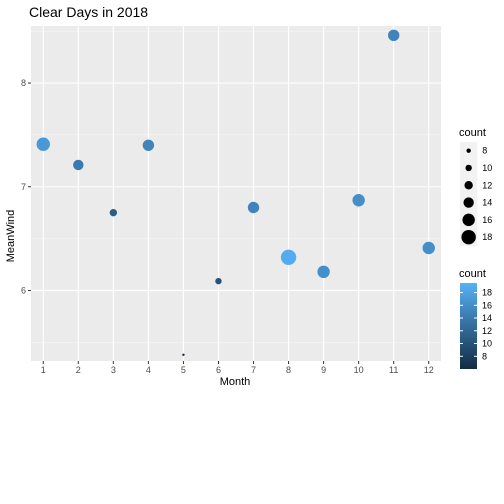  What do you see at coordinates (11, 236) in the screenshot?
I see `y-axis-title: MeanWind` at bounding box center [11, 236].